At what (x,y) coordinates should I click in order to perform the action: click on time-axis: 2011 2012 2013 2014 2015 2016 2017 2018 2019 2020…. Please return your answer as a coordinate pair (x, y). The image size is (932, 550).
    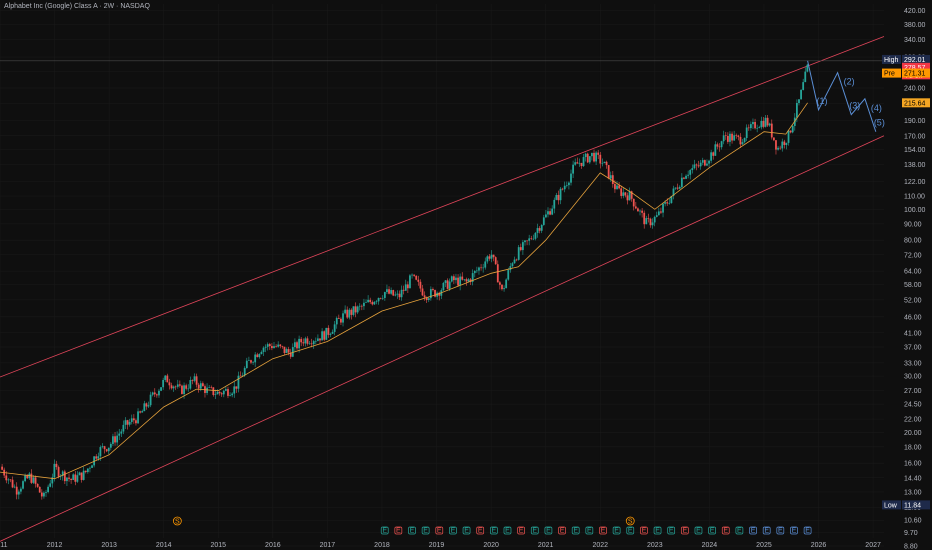
    Looking at the image, I should click on (440, 545).